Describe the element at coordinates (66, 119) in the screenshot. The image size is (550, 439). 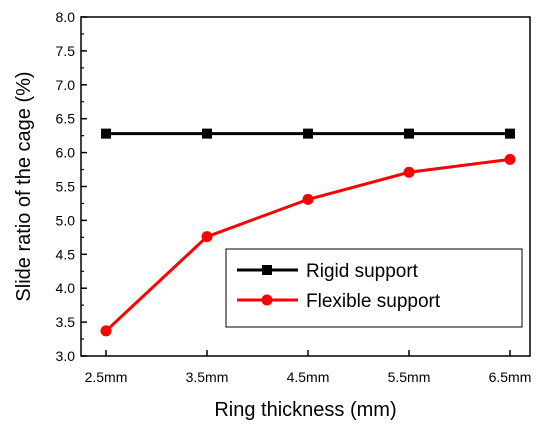
I see `y-tick-label: 6.5` at that location.